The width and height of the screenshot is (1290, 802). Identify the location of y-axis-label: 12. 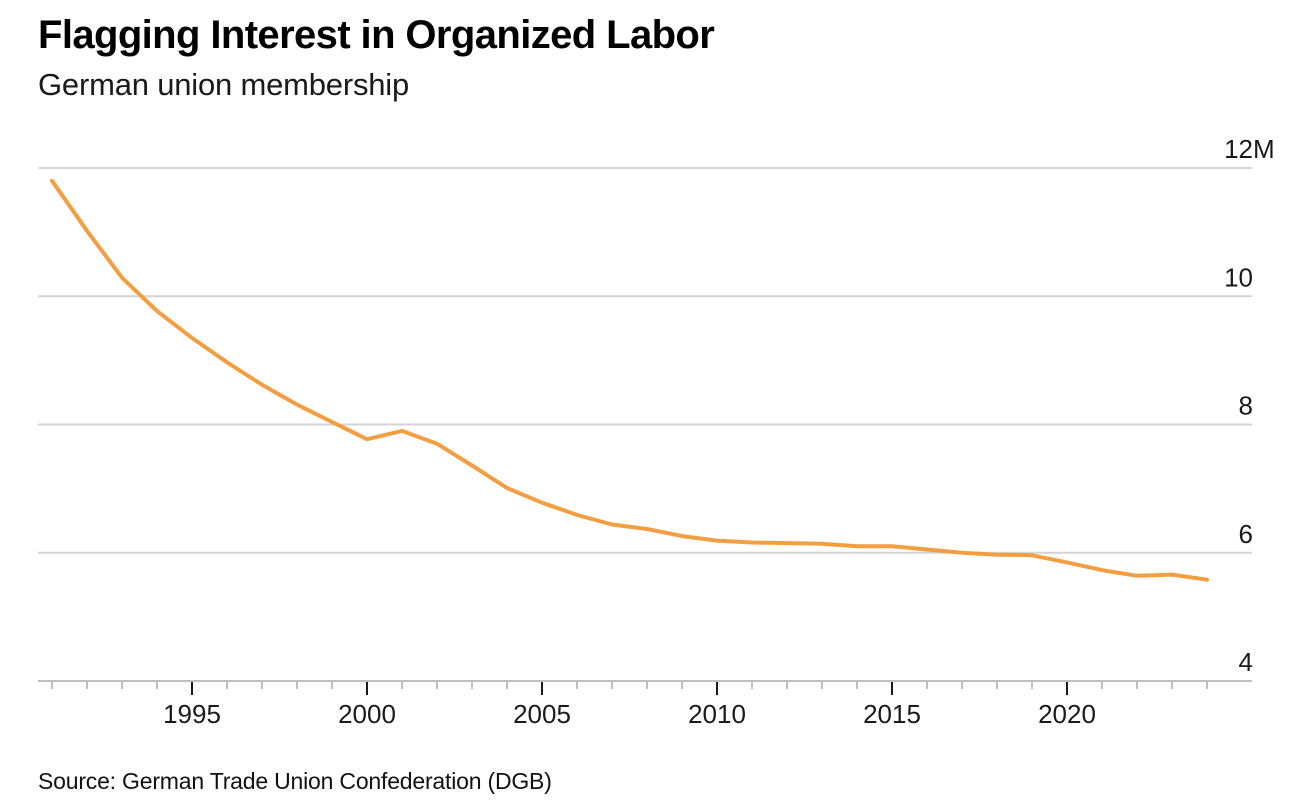
(1238, 149).